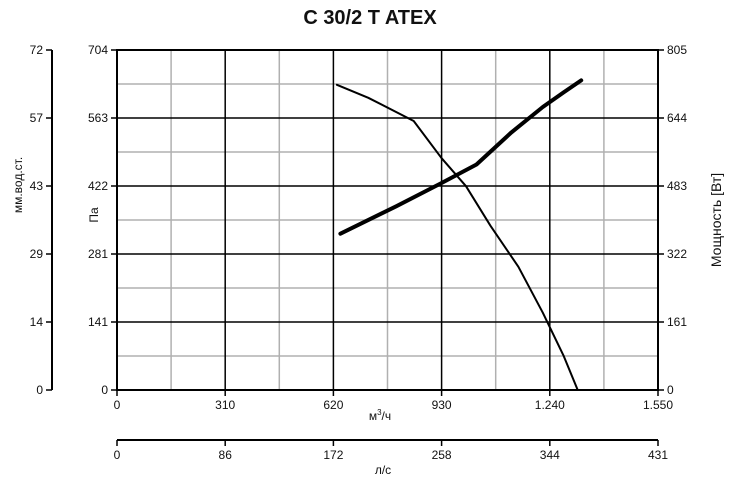  I want to click on xlabel-ls: л/с, so click(383, 470).